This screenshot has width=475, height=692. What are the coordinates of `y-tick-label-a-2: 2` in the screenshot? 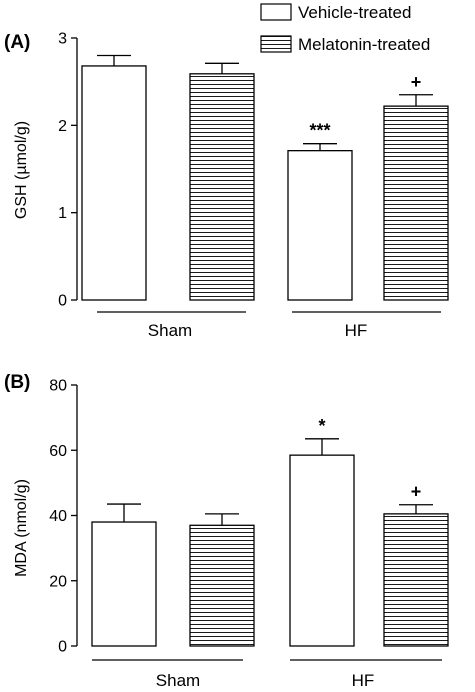 It's located at (62, 126).